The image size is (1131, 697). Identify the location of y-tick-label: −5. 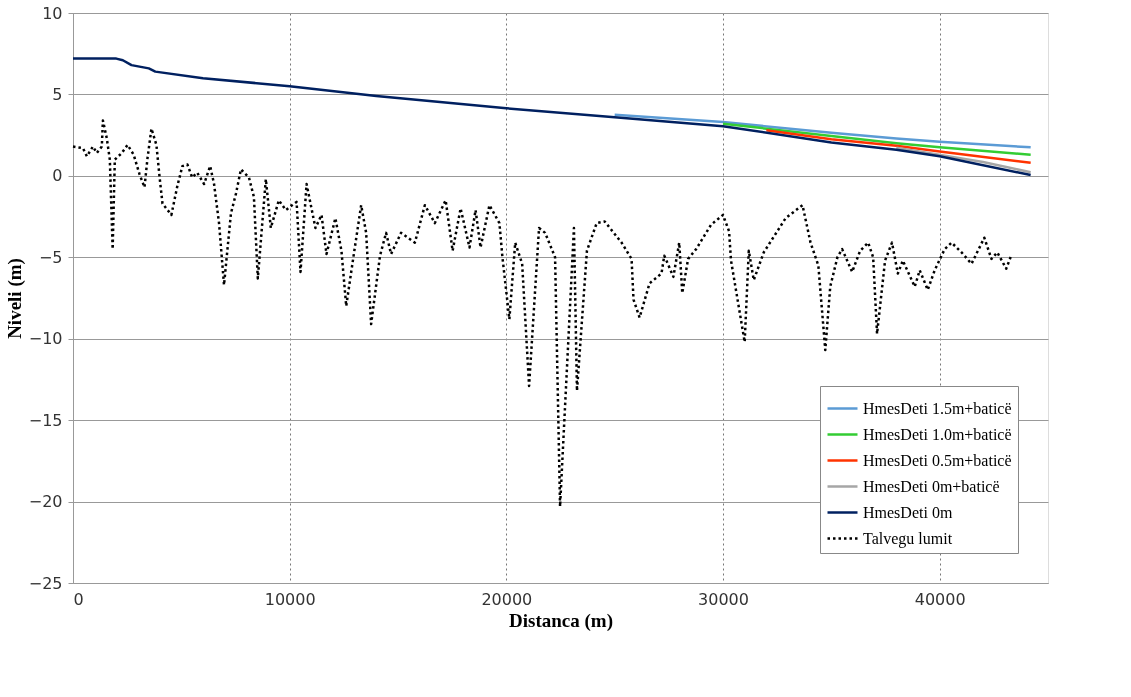
(50, 257).